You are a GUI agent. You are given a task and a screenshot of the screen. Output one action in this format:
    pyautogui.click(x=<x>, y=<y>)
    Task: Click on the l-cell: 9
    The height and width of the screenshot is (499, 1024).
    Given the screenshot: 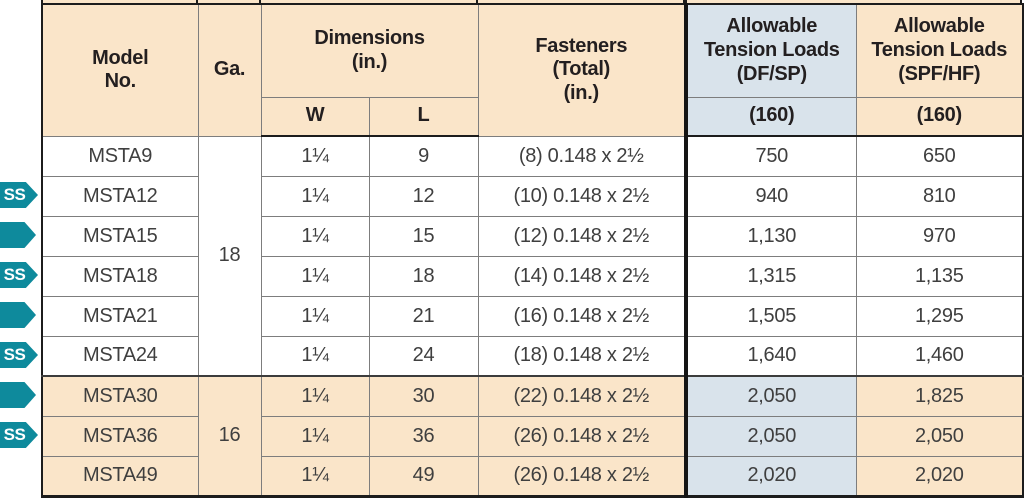 What is the action you would take?
    pyautogui.click(x=423, y=156)
    